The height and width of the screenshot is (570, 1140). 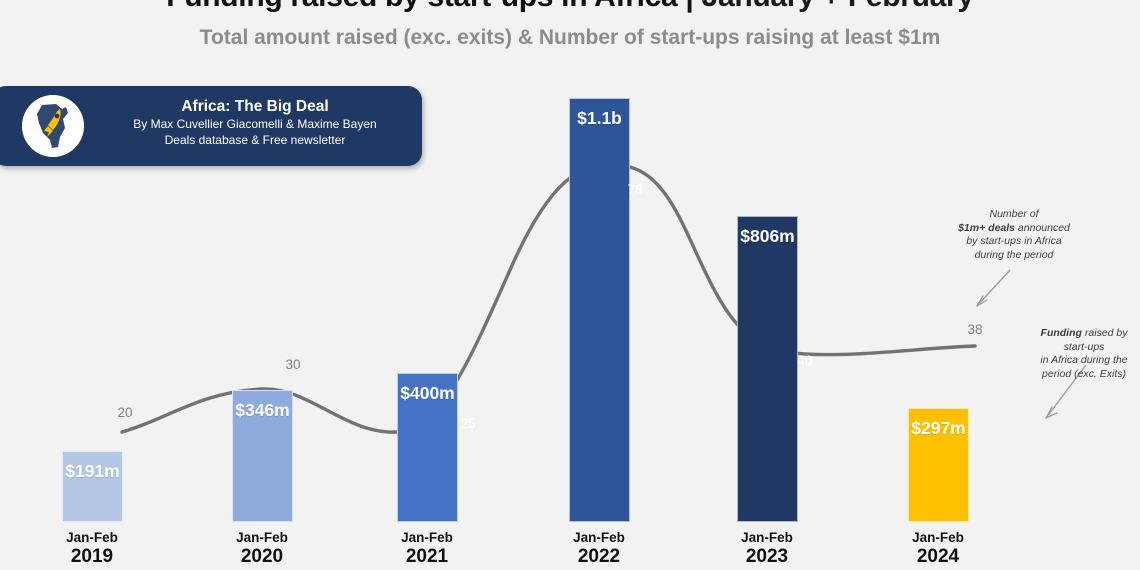 I want to click on bar-value-label: $346m, so click(x=262, y=410).